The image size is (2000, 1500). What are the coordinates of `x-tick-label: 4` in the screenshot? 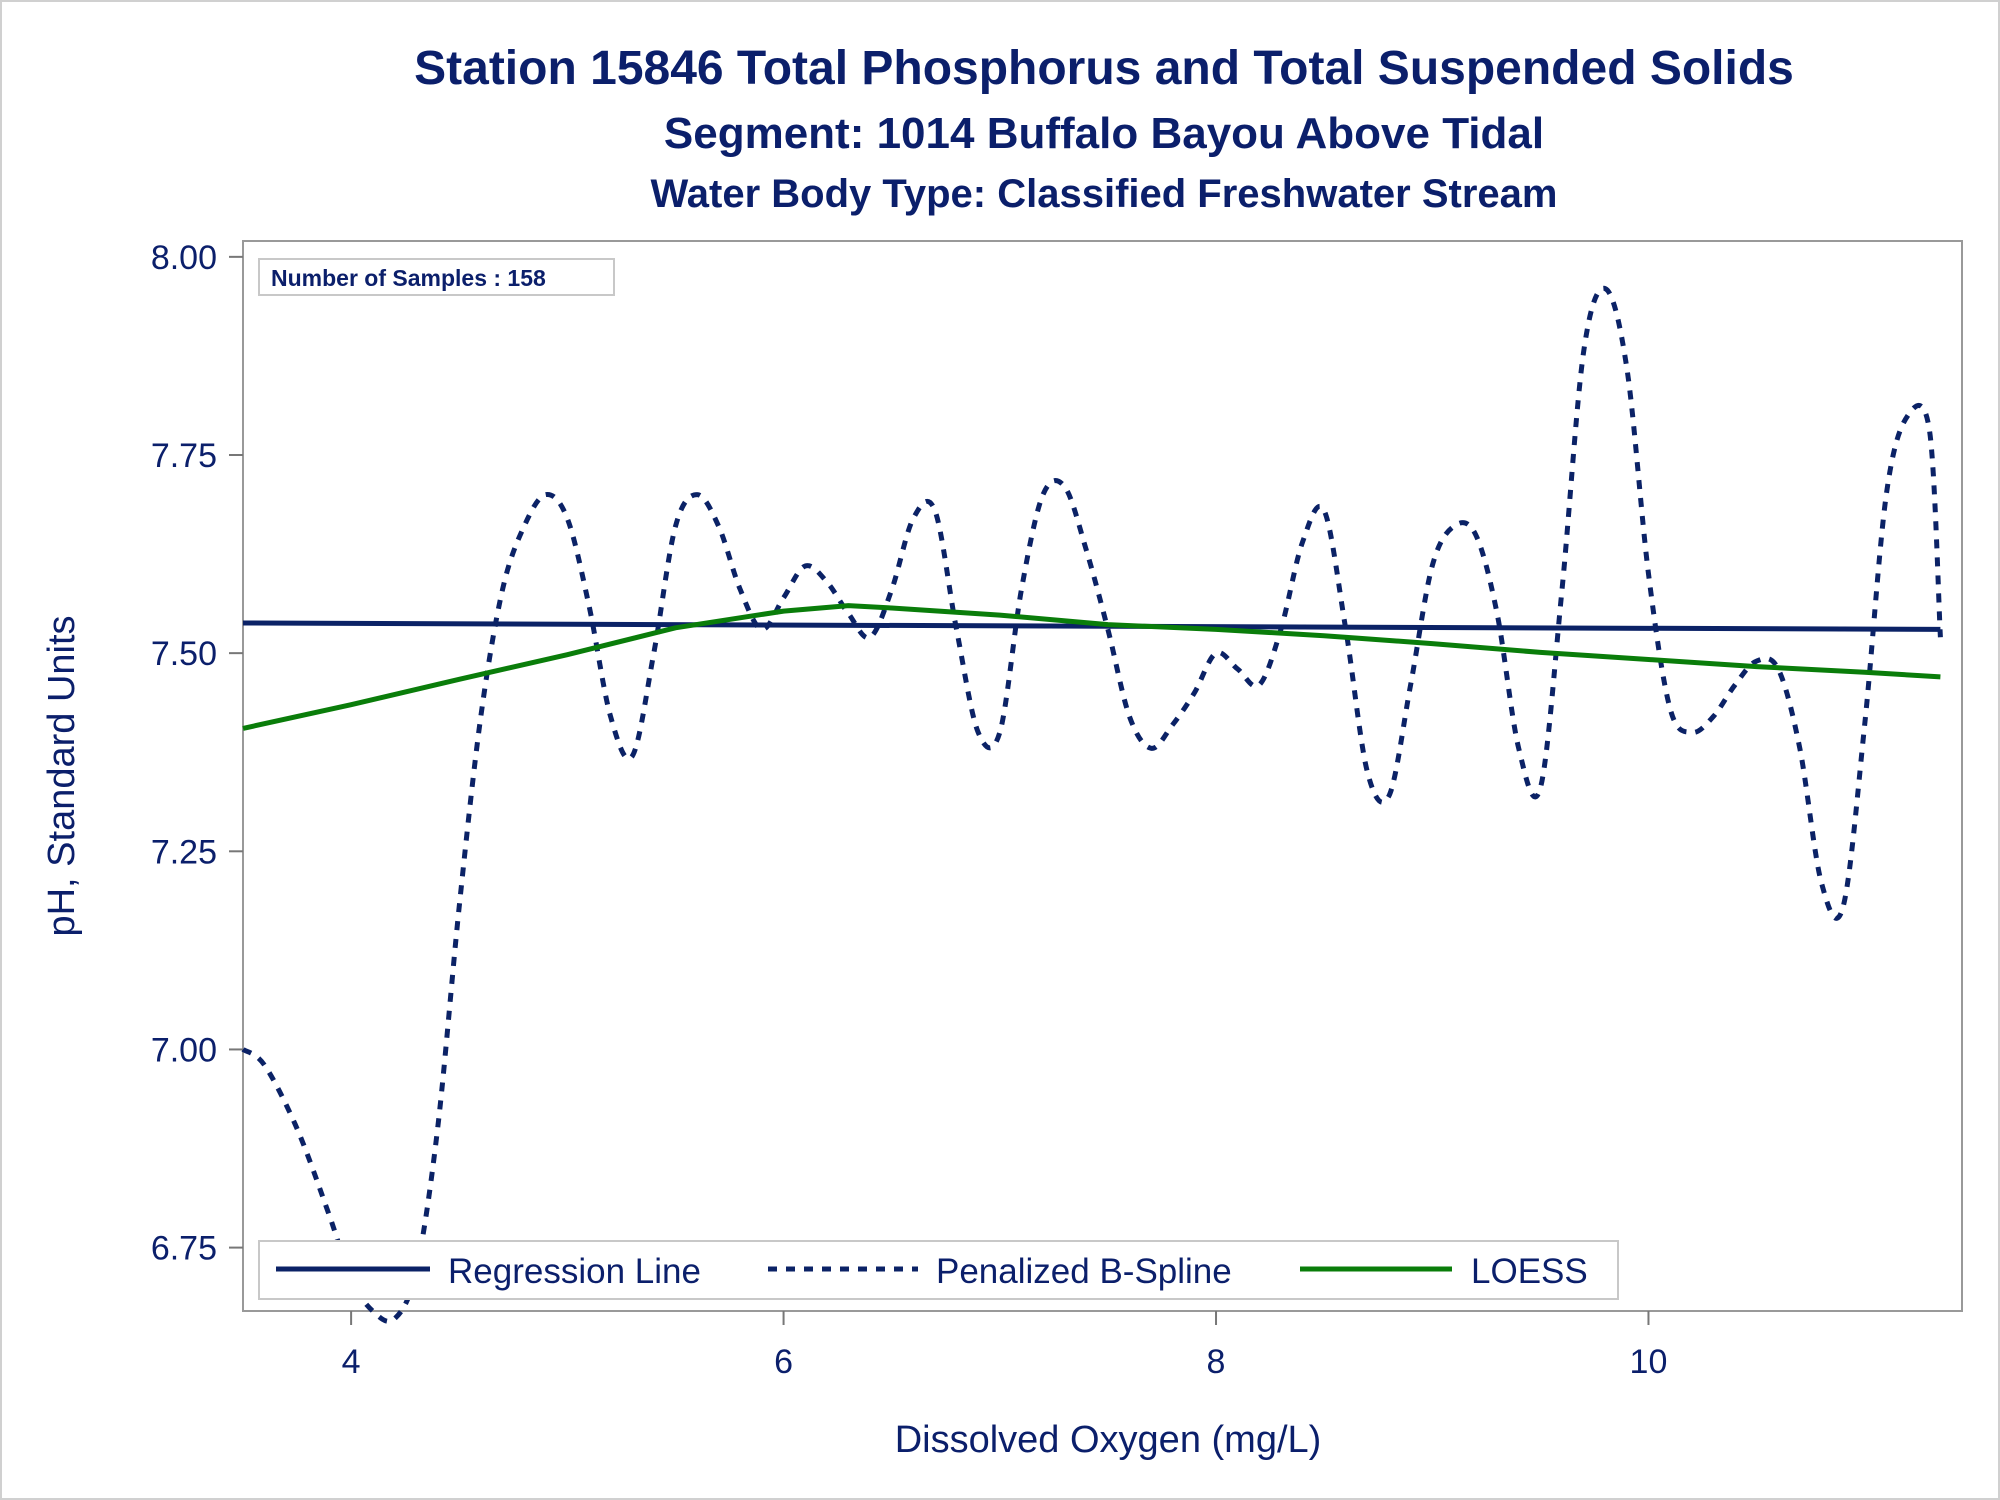 It's located at (351, 1362).